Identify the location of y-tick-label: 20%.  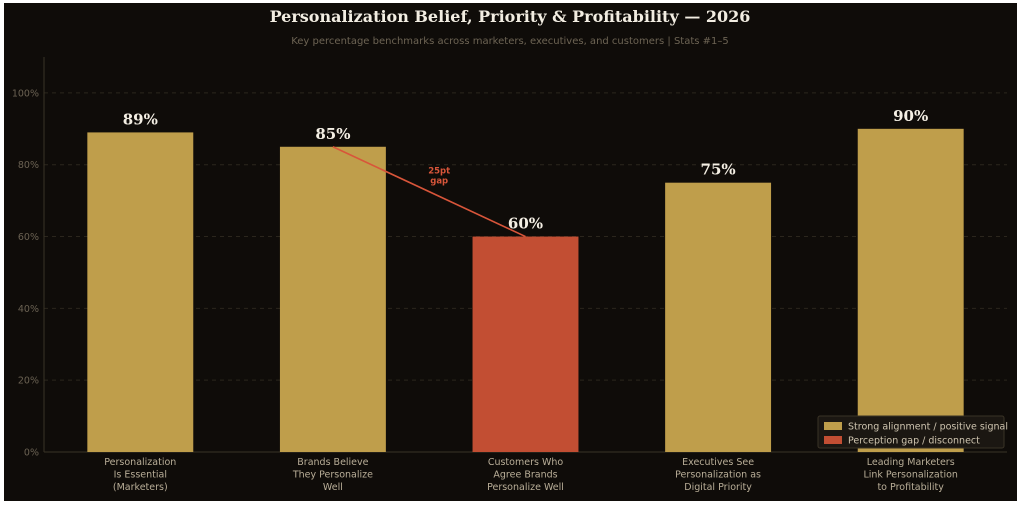
(28, 381).